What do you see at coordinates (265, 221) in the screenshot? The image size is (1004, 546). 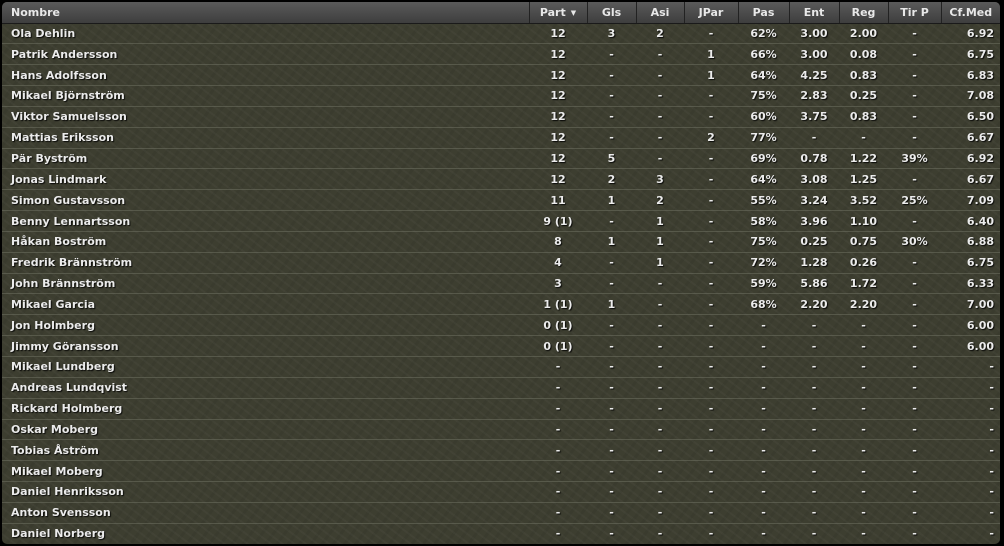 I see `player-name: Benny Lennartsson` at bounding box center [265, 221].